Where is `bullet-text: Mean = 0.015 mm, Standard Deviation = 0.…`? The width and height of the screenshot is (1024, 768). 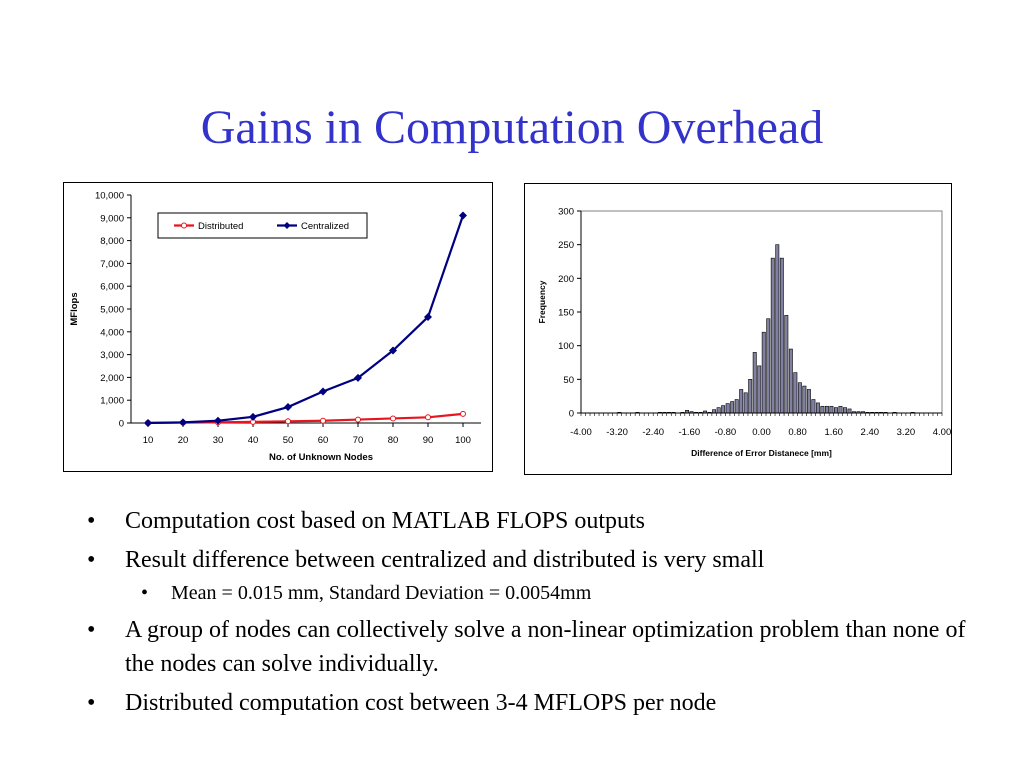
bullet-text: Mean = 0.015 mm, Standard Deviation = 0.… is located at coordinates (381, 593).